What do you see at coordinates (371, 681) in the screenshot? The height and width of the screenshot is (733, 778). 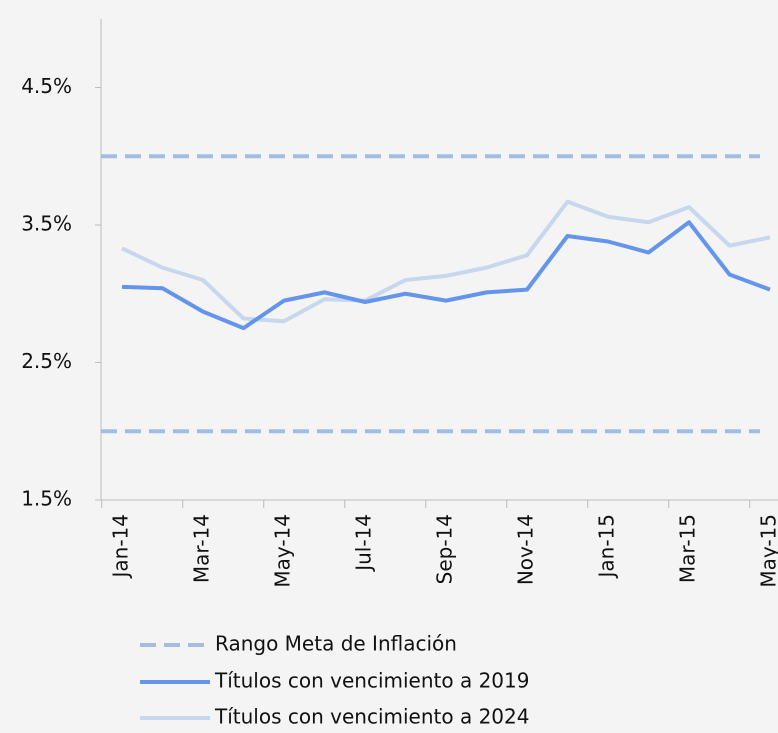 I see `legend-label: Títulos con vencimiento a 2019` at bounding box center [371, 681].